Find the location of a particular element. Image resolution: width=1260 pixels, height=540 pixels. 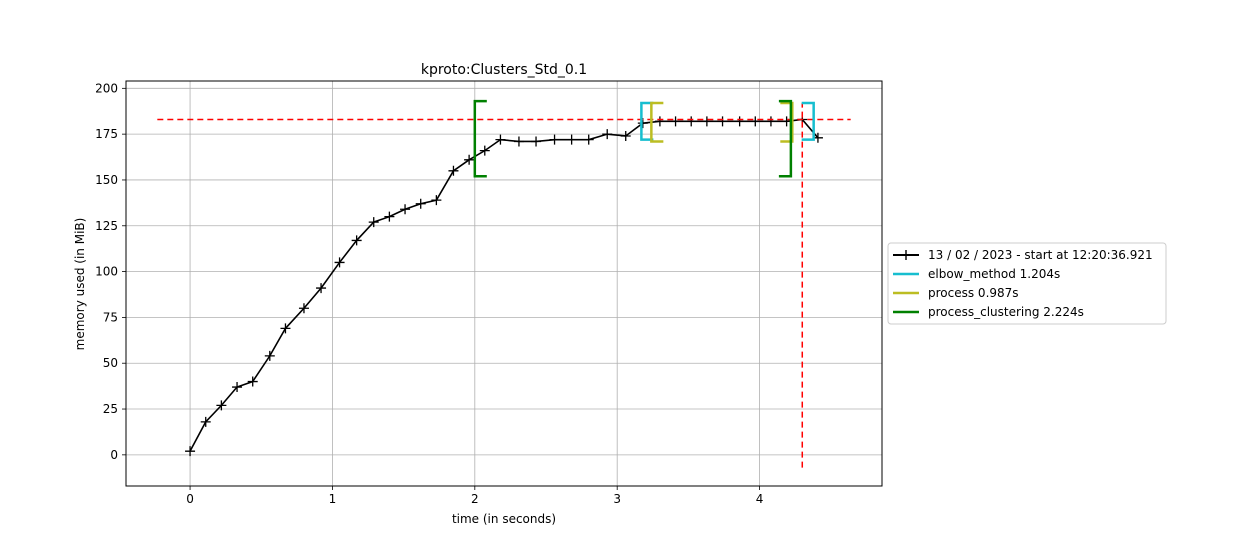

legend-box is located at coordinates (1027, 283).